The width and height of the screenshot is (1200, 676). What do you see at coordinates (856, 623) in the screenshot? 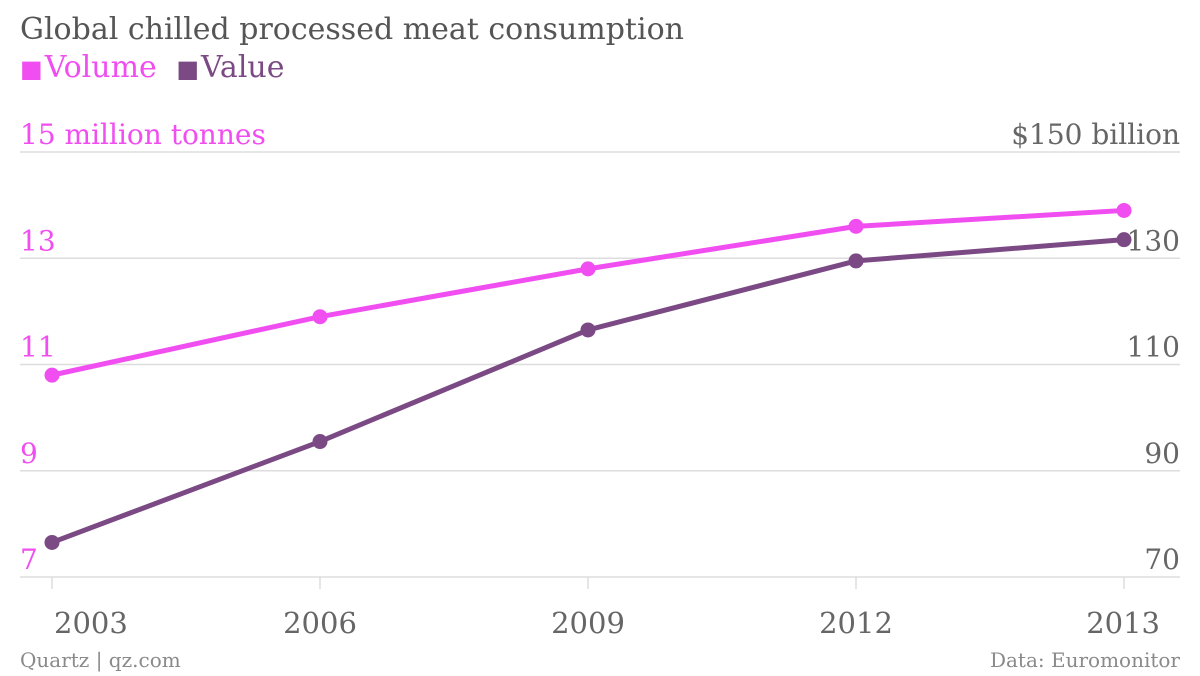
I see `x-axis-tick-label: 2012` at bounding box center [856, 623].